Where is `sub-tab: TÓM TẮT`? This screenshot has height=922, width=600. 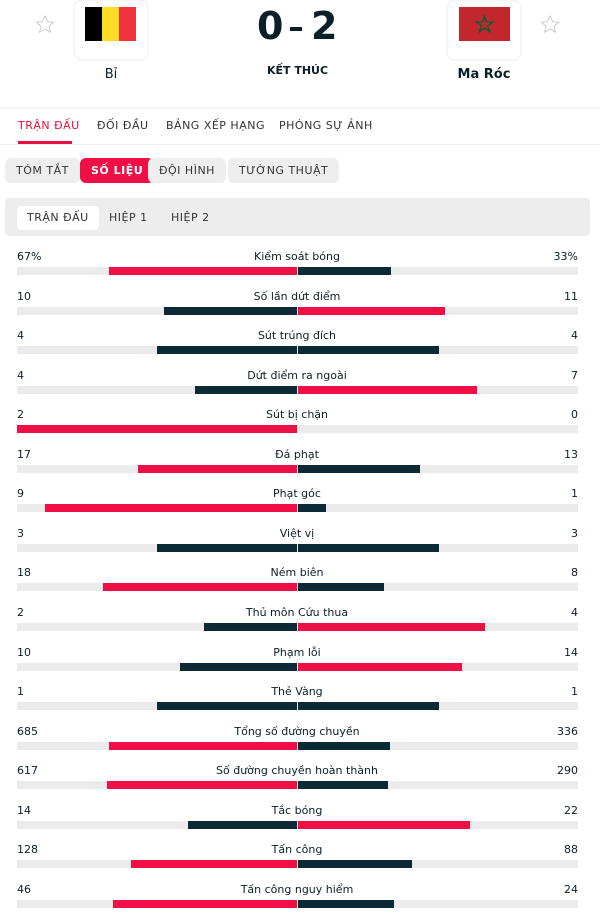
sub-tab: TÓM TẮT is located at coordinates (42, 170).